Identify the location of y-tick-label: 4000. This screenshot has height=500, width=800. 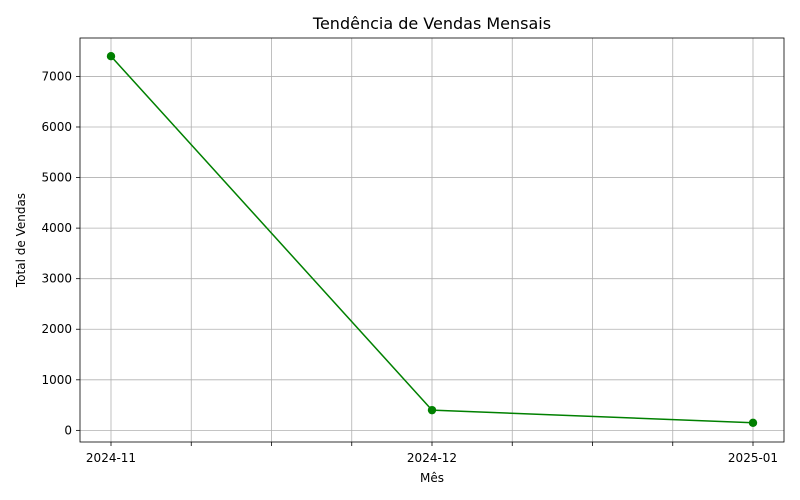
(56, 228).